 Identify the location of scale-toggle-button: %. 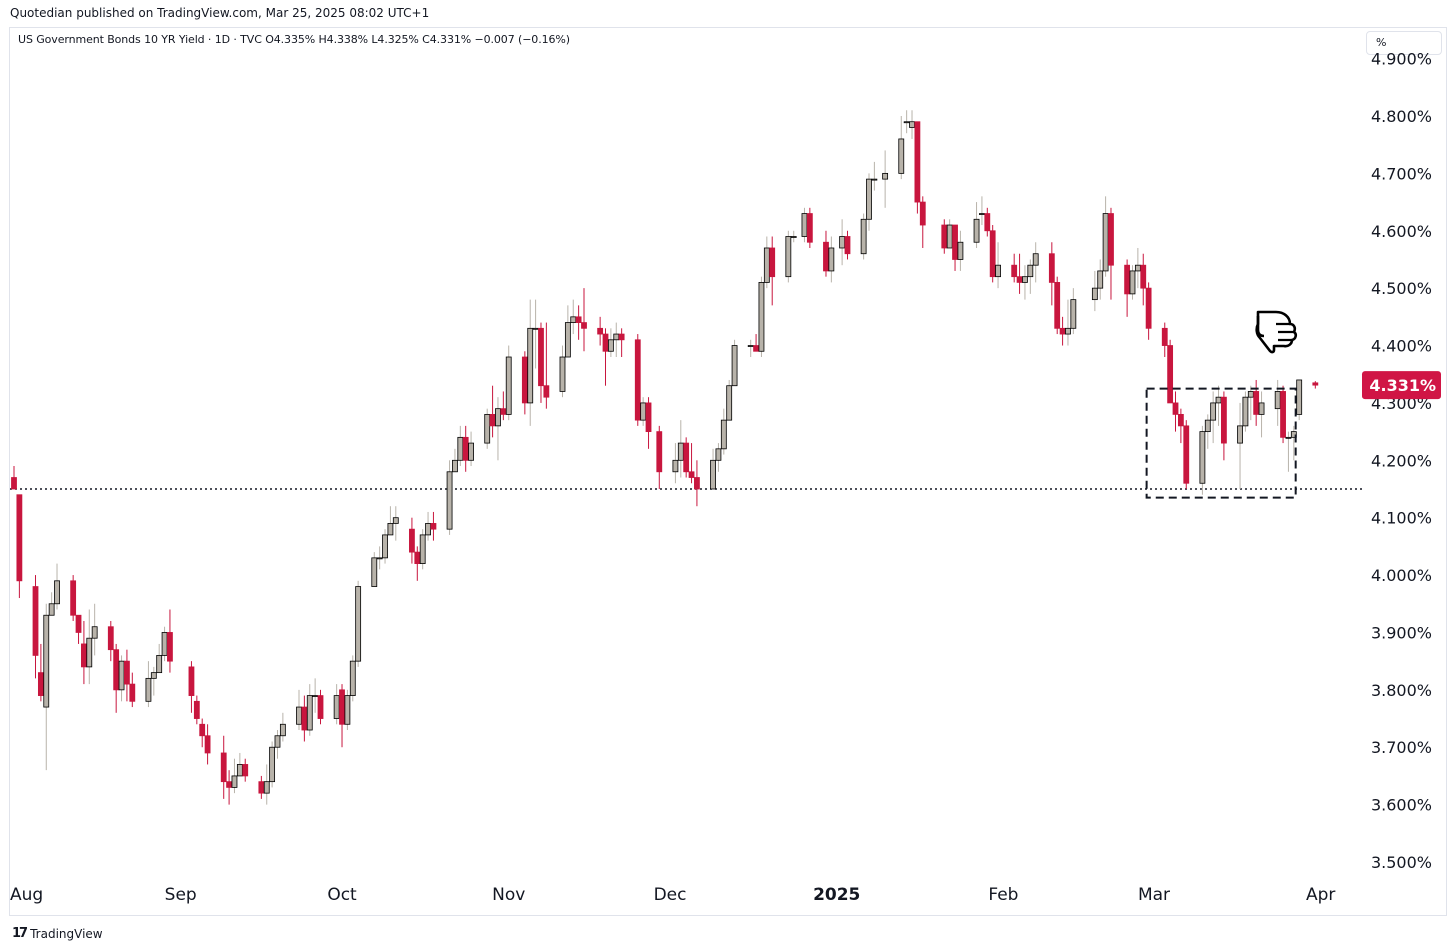
(1404, 43).